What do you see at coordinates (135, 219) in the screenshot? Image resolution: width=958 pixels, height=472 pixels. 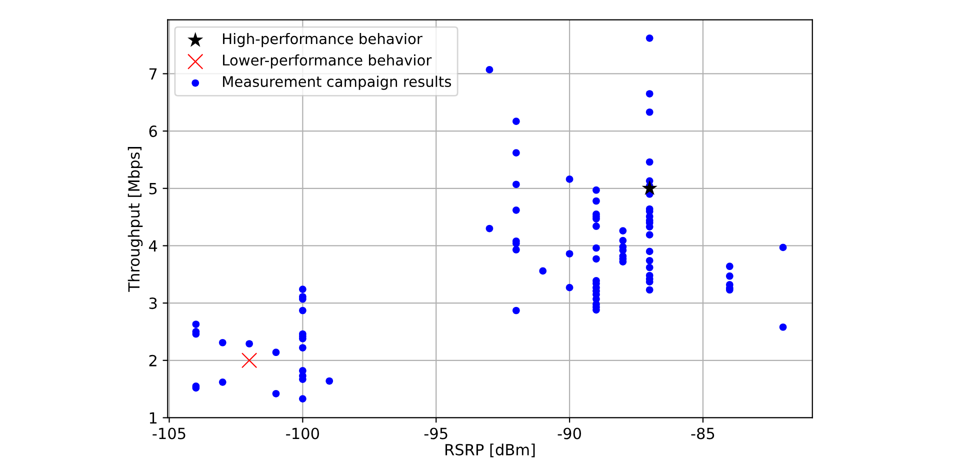 I see `y-axis-title: Throughput [Mbps]` at bounding box center [135, 219].